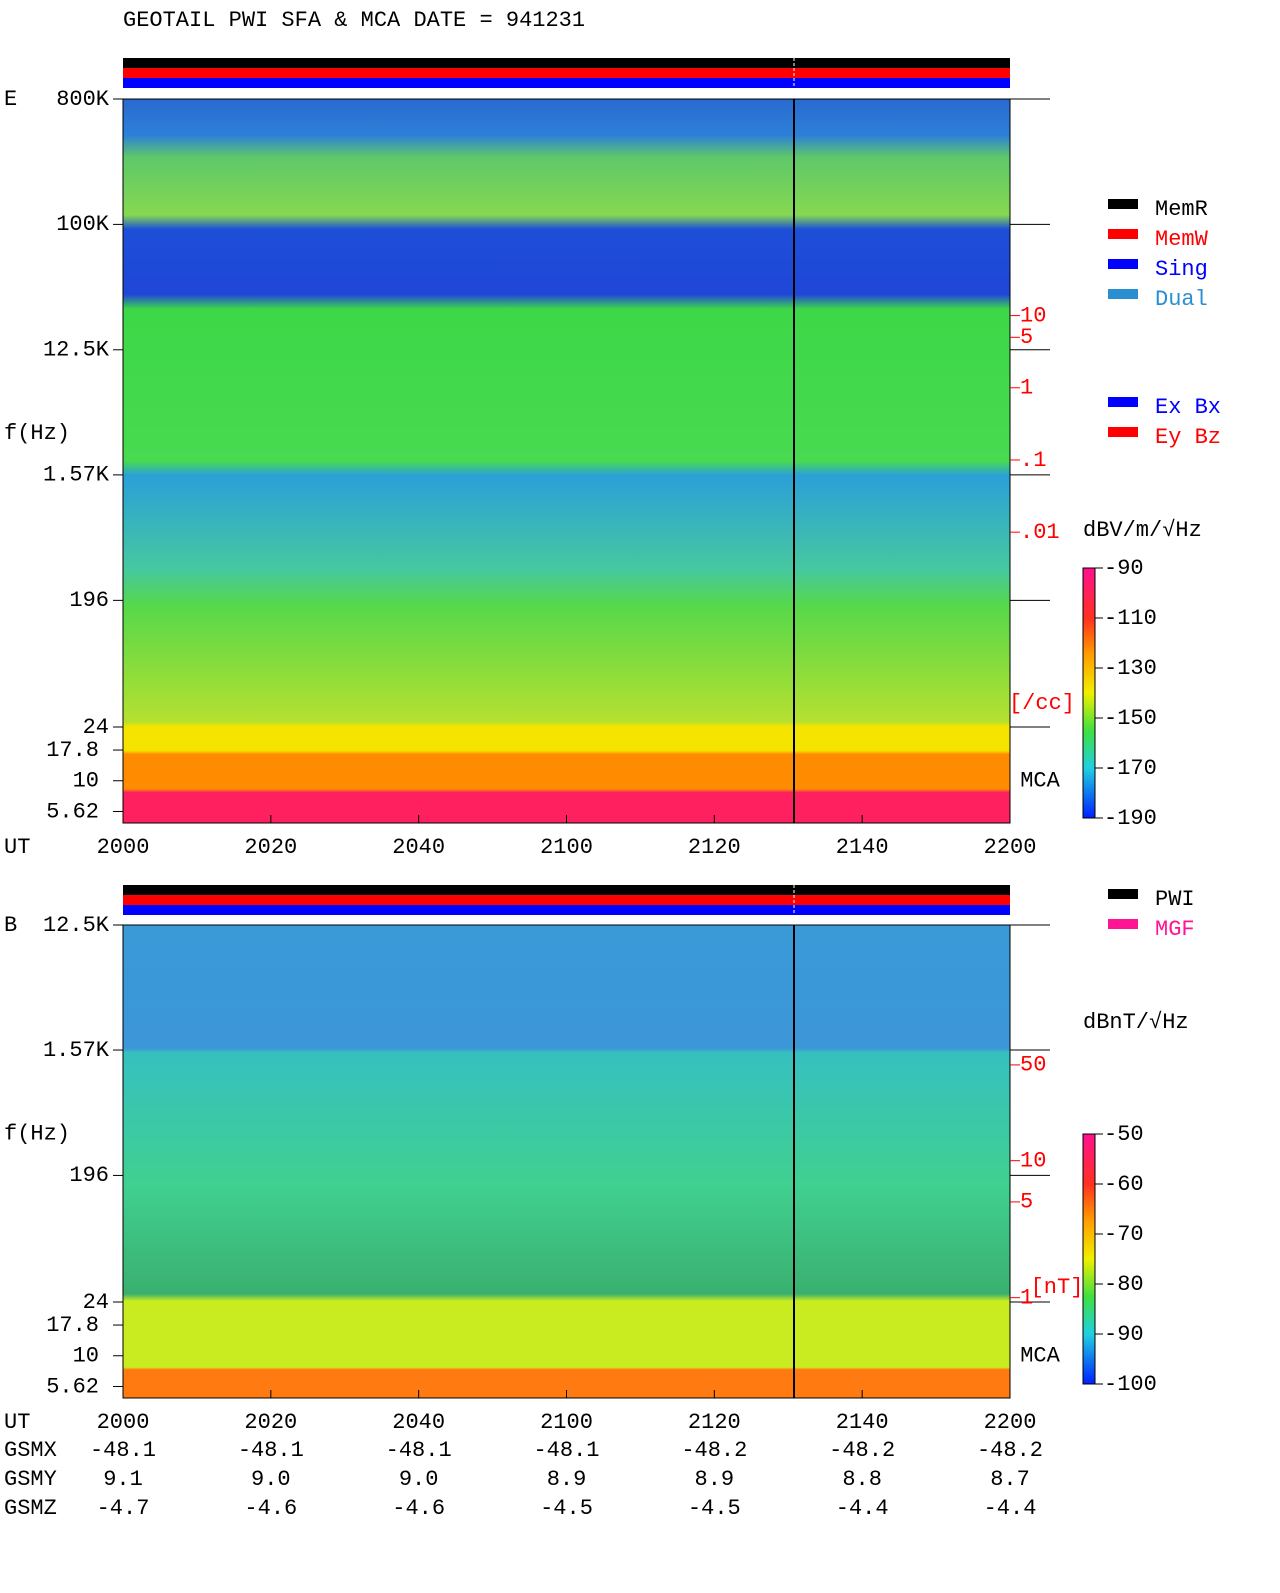 The image size is (1280, 1593). What do you see at coordinates (1188, 437) in the screenshot?
I see `legend-label: Ey Bz` at bounding box center [1188, 437].